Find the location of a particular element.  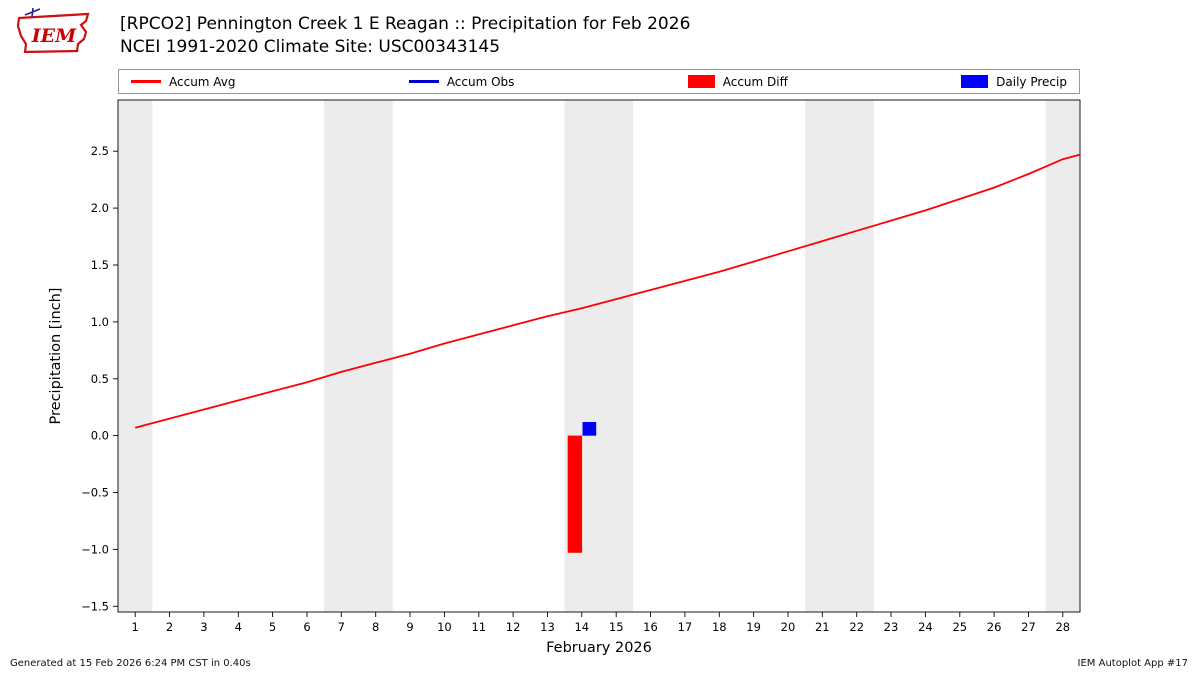

svg-text: 26 is located at coordinates (994, 627).